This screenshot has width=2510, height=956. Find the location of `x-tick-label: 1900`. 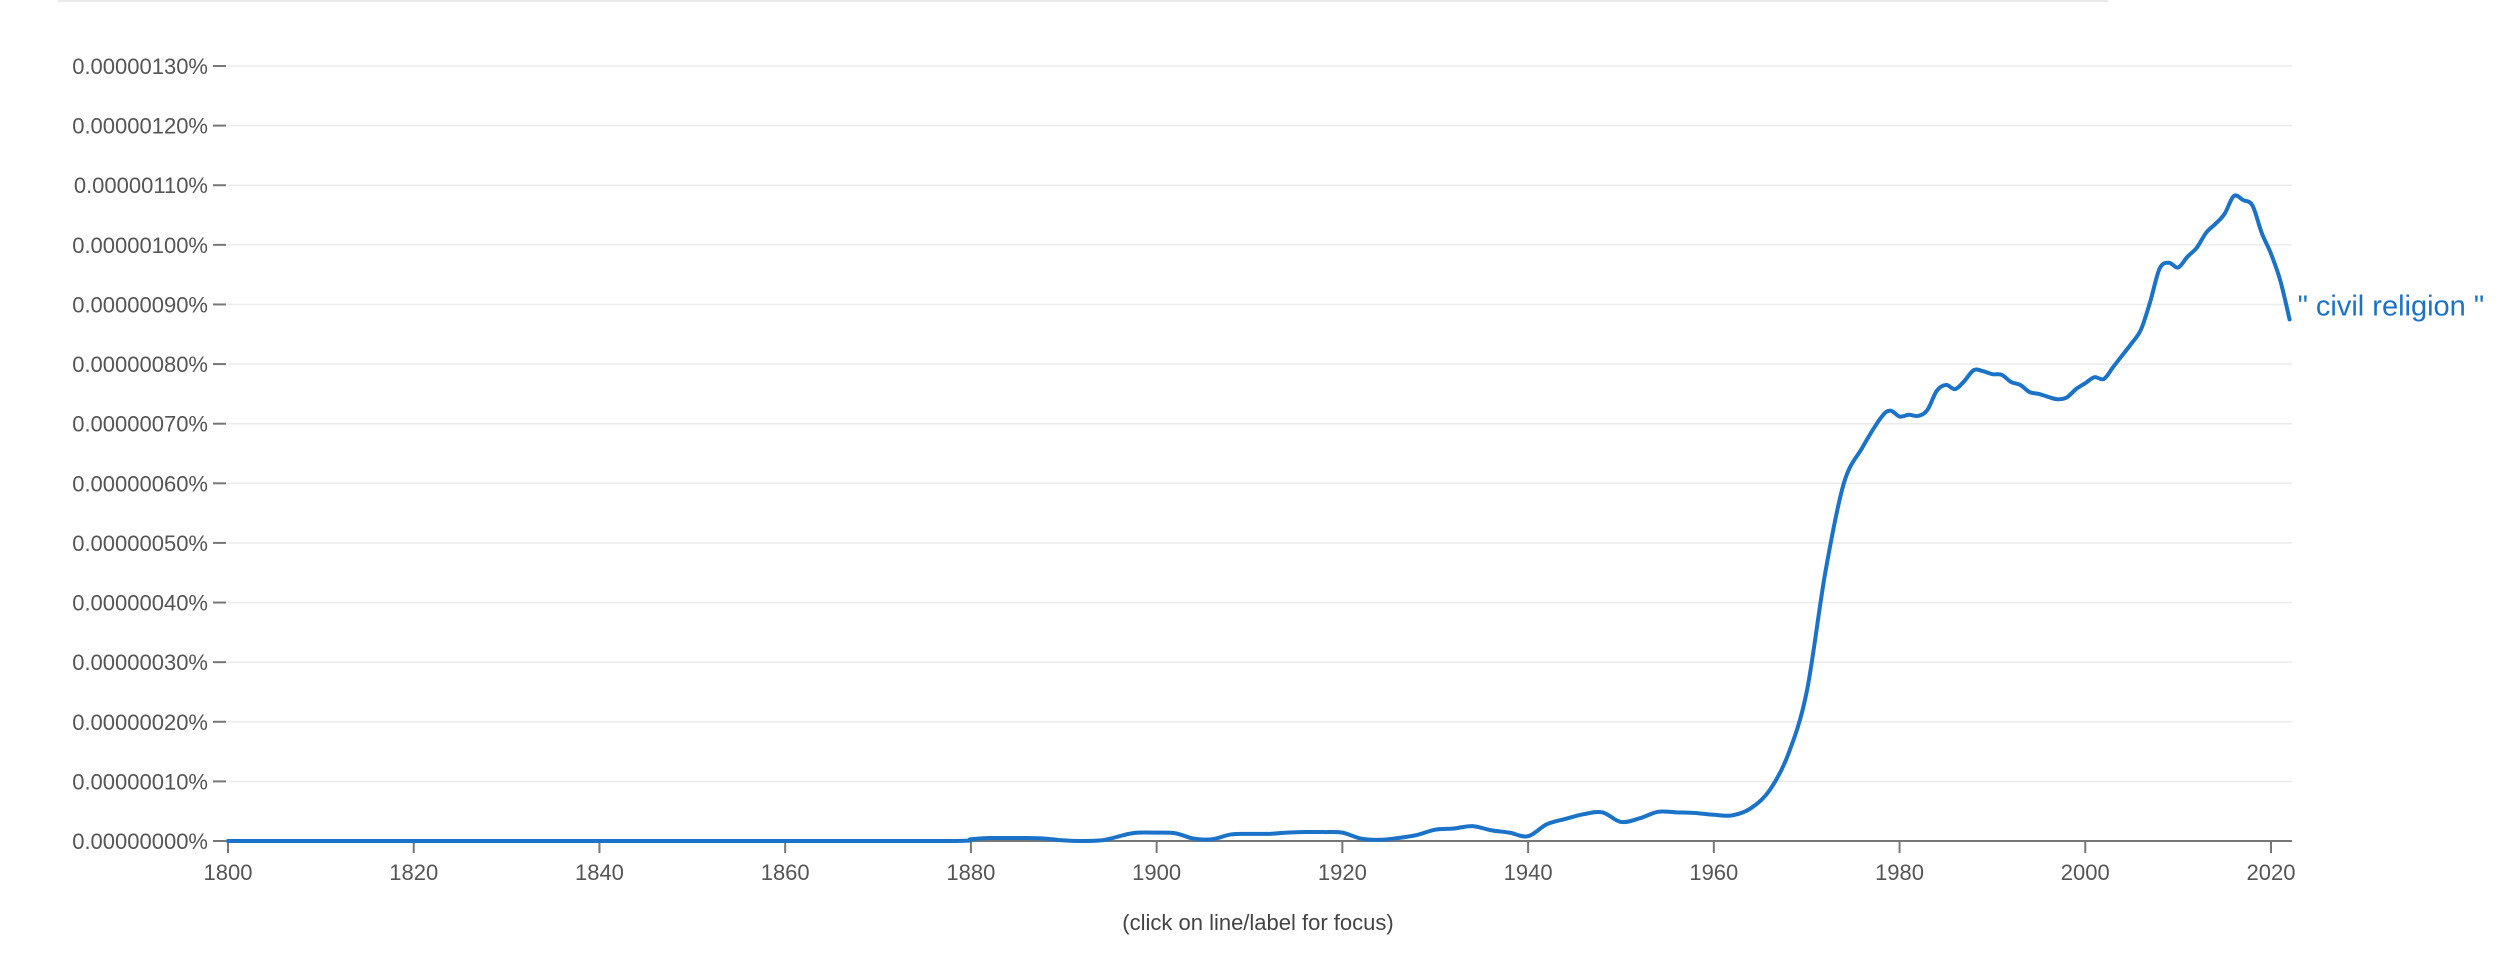

x-tick-label: 1900 is located at coordinates (1156, 872).